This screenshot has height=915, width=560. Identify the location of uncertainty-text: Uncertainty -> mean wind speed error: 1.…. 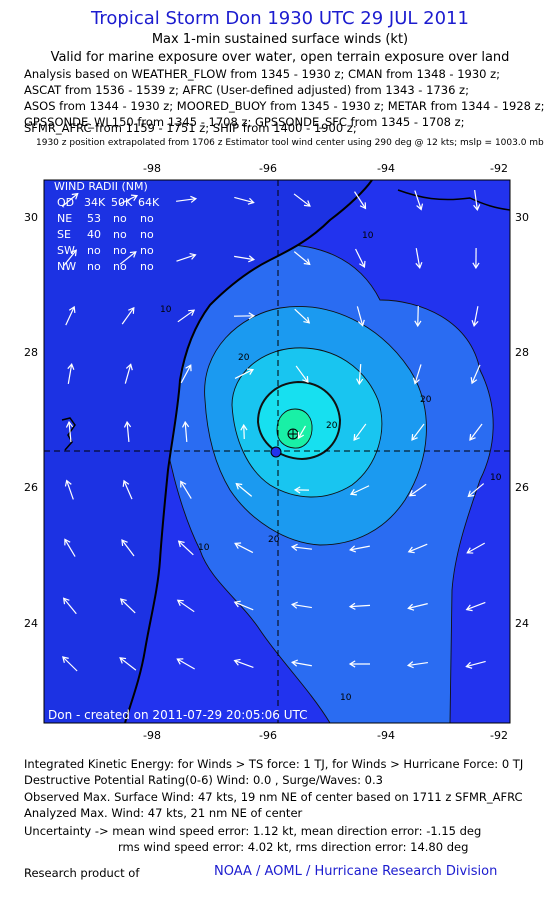
(253, 831).